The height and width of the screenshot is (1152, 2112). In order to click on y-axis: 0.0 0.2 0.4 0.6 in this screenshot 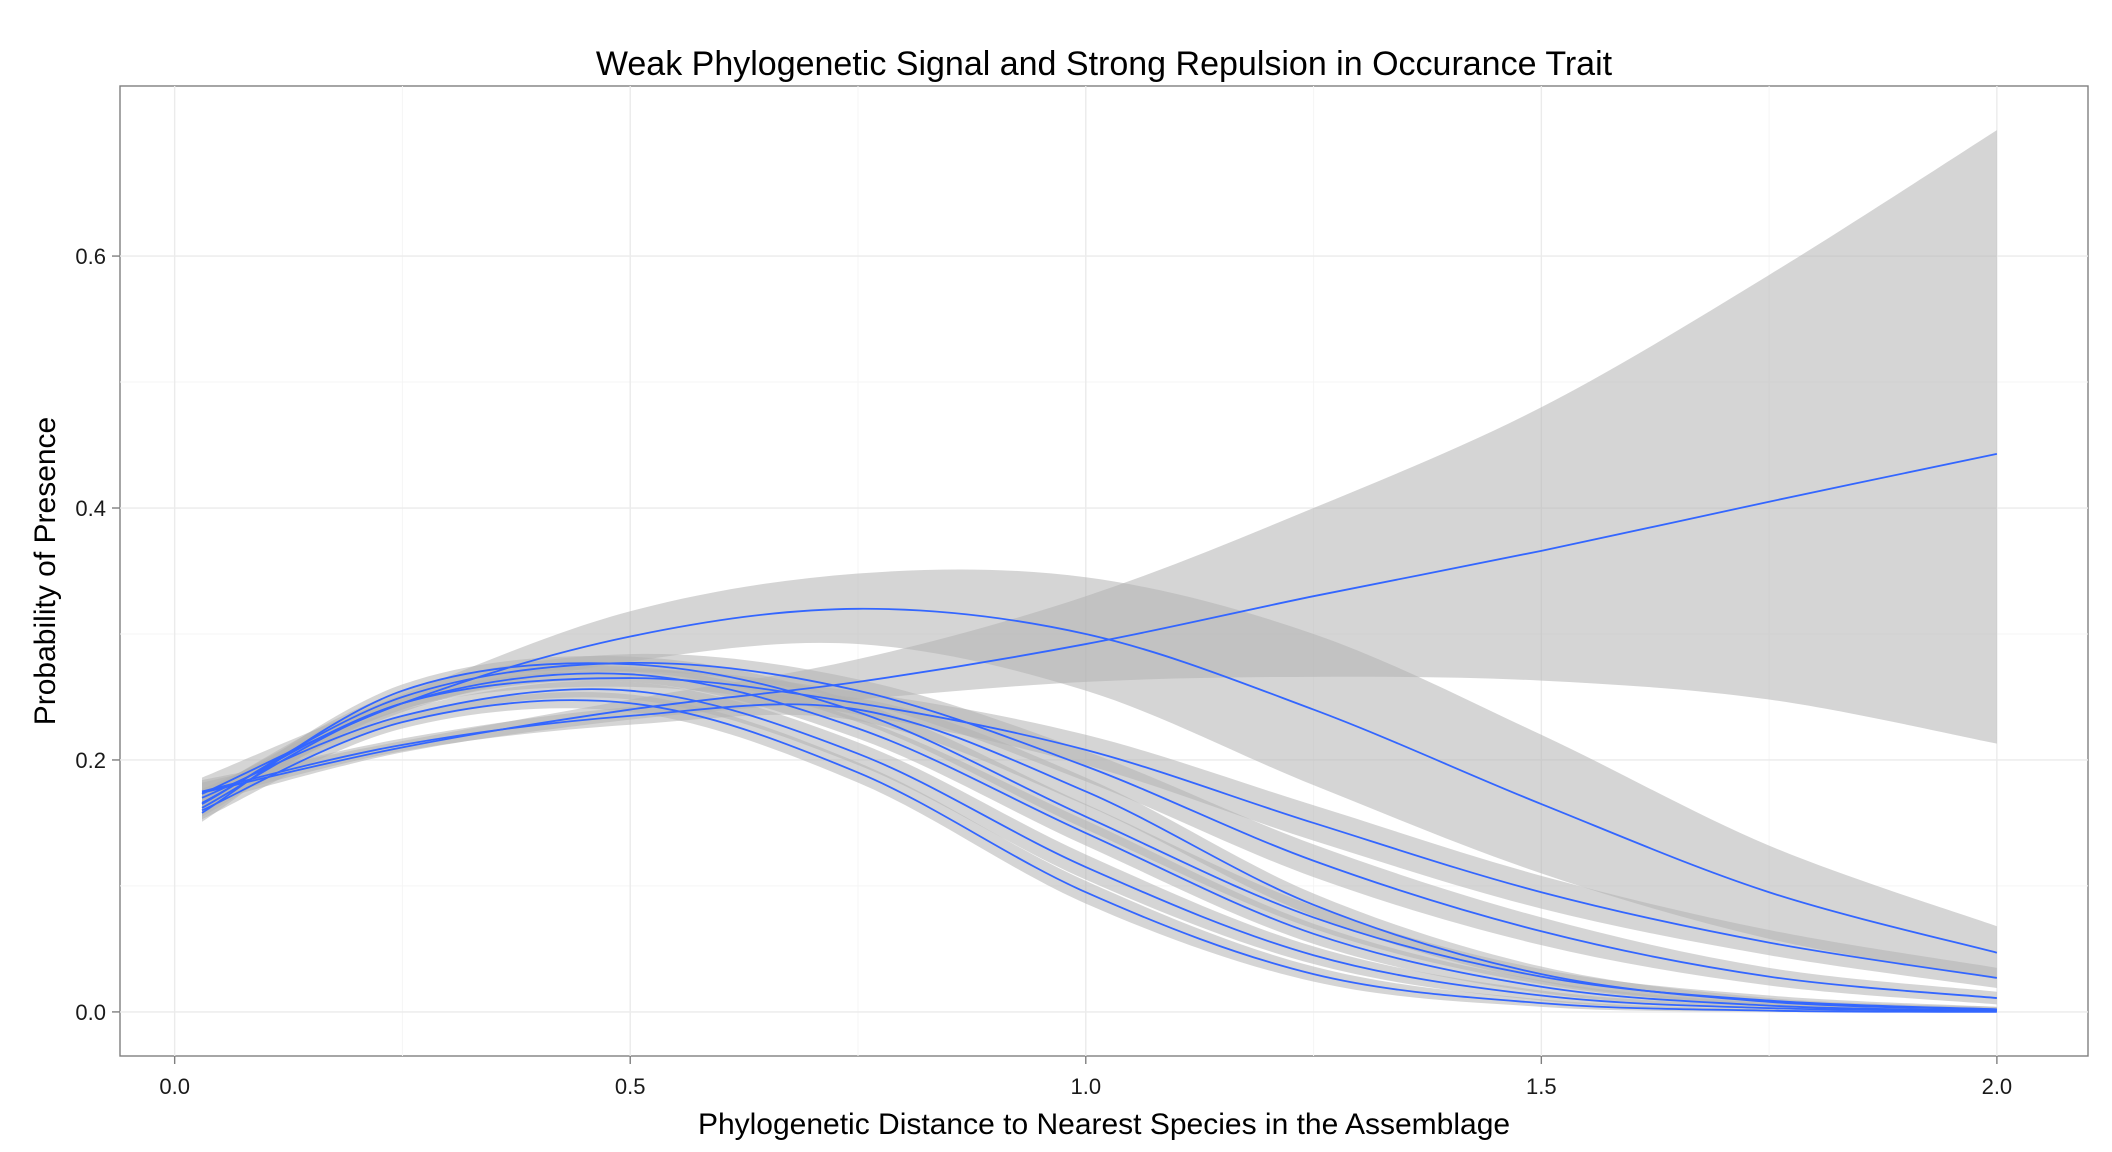, I will do `click(97, 634)`.